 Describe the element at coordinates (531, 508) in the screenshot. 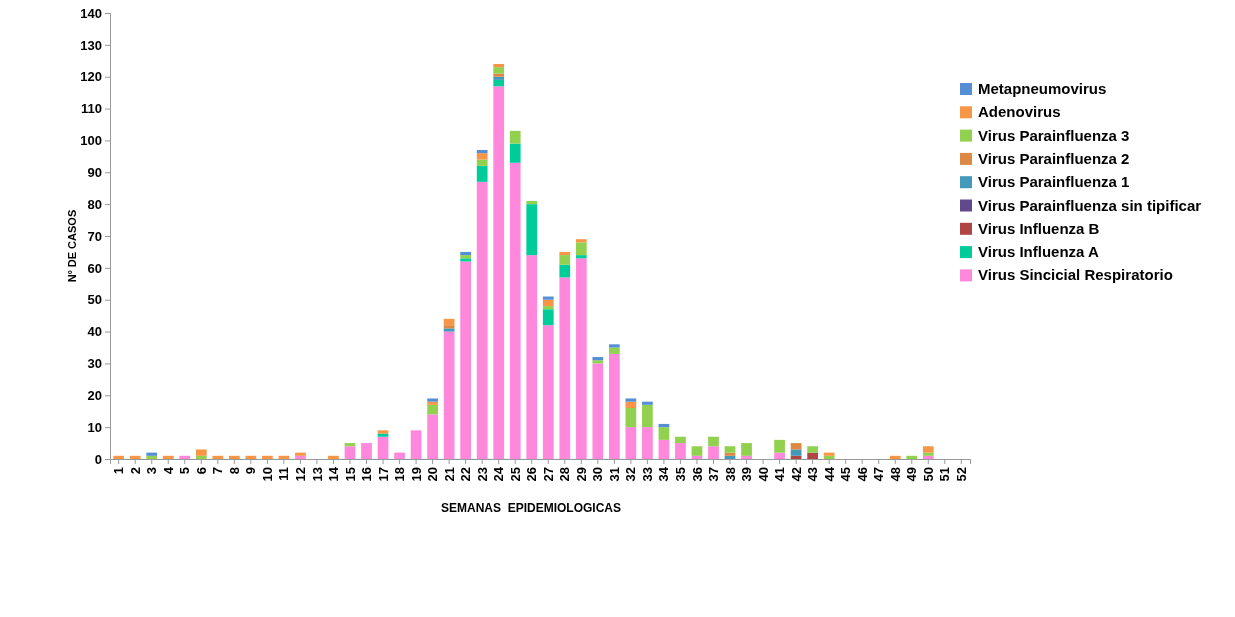

I see `x-axis-title: SEMANAS EPIDEMIOLOGICAS` at that location.